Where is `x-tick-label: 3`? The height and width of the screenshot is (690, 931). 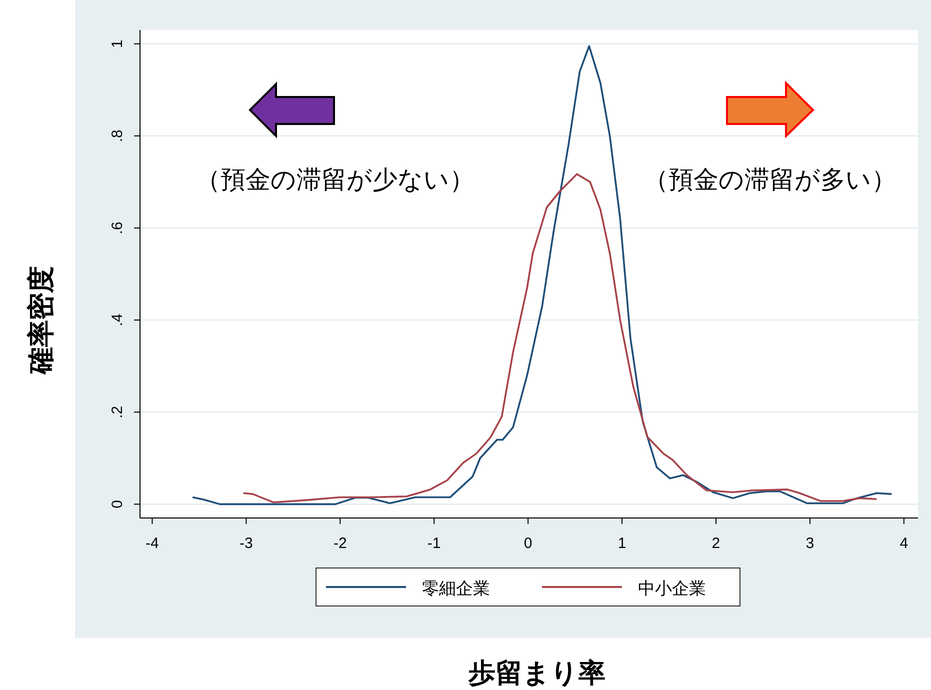
x-tick-label: 3 is located at coordinates (810, 543).